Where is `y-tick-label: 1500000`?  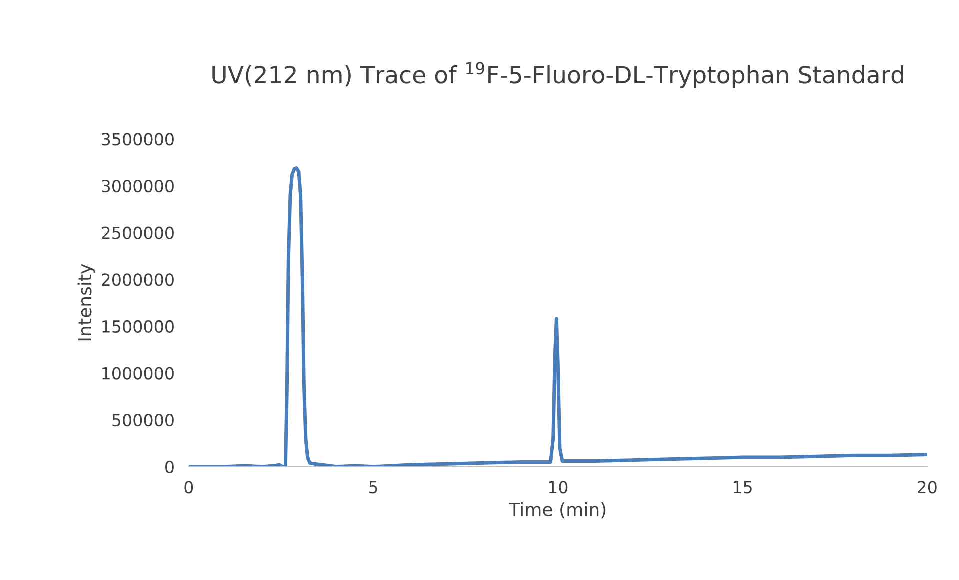 y-tick-label: 1500000 is located at coordinates (138, 327).